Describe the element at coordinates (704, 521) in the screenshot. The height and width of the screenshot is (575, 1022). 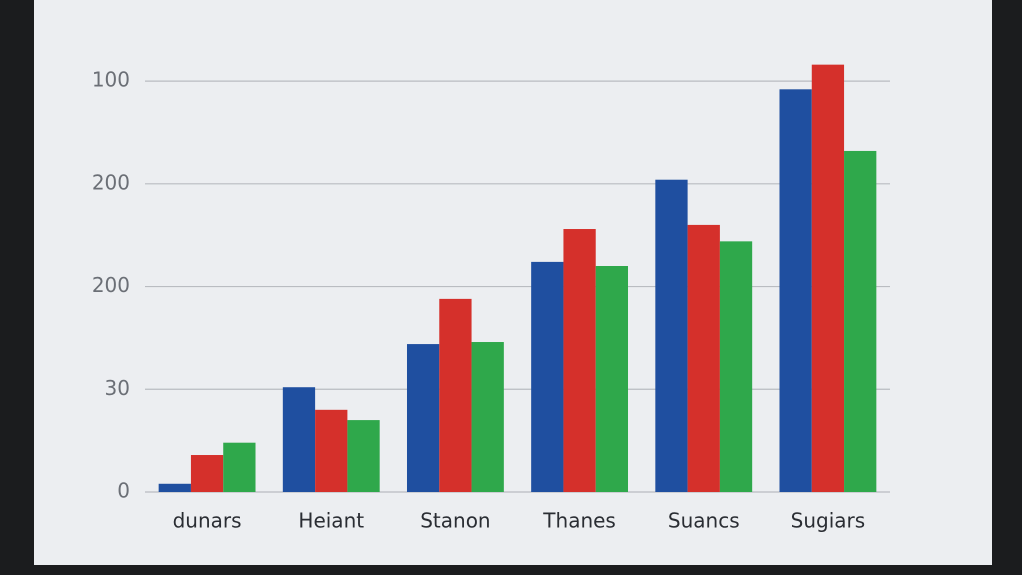
I see `x-tick-label: Suancs` at that location.